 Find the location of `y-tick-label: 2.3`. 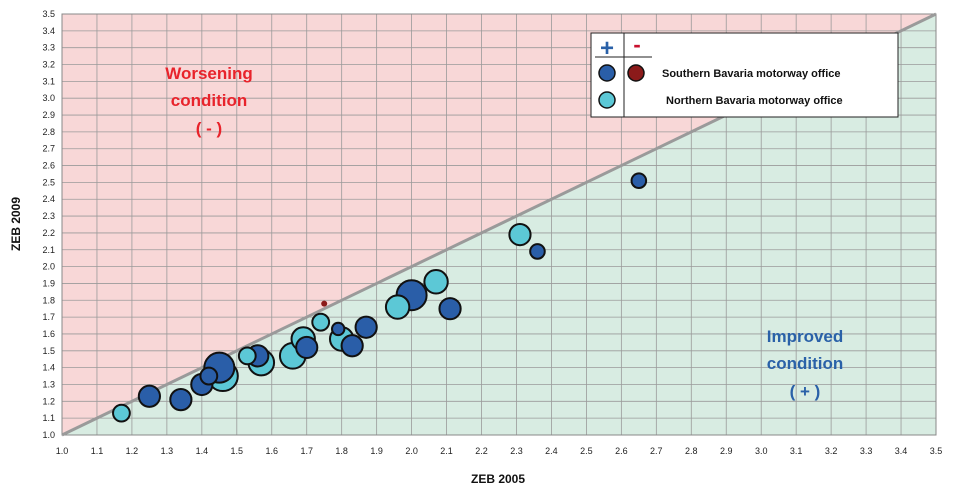

y-tick-label: 2.3 is located at coordinates (48, 216).